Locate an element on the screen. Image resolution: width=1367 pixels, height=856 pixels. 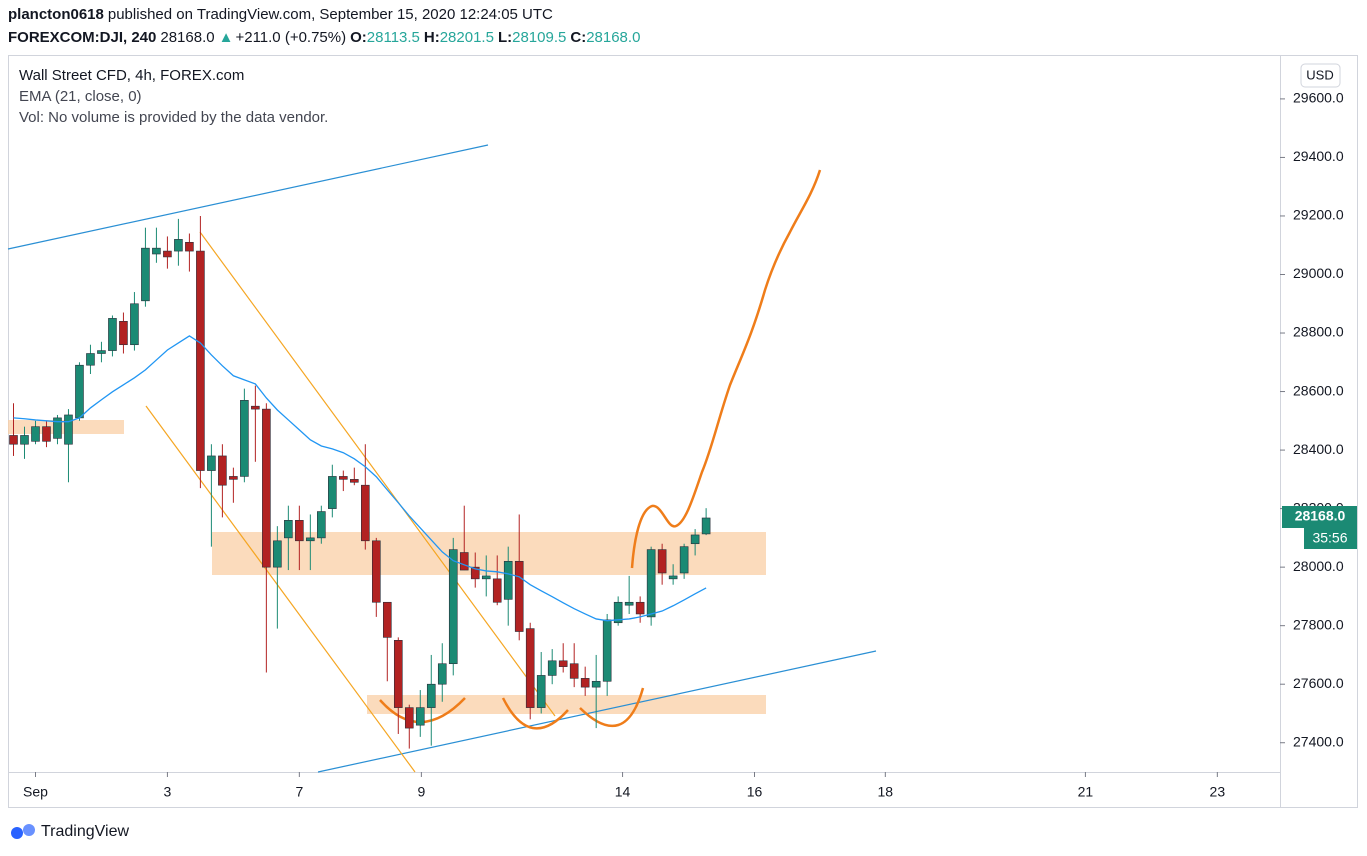
chart-title: Wall Street CFD, 4h, FOREX.com is located at coordinates (131, 75).